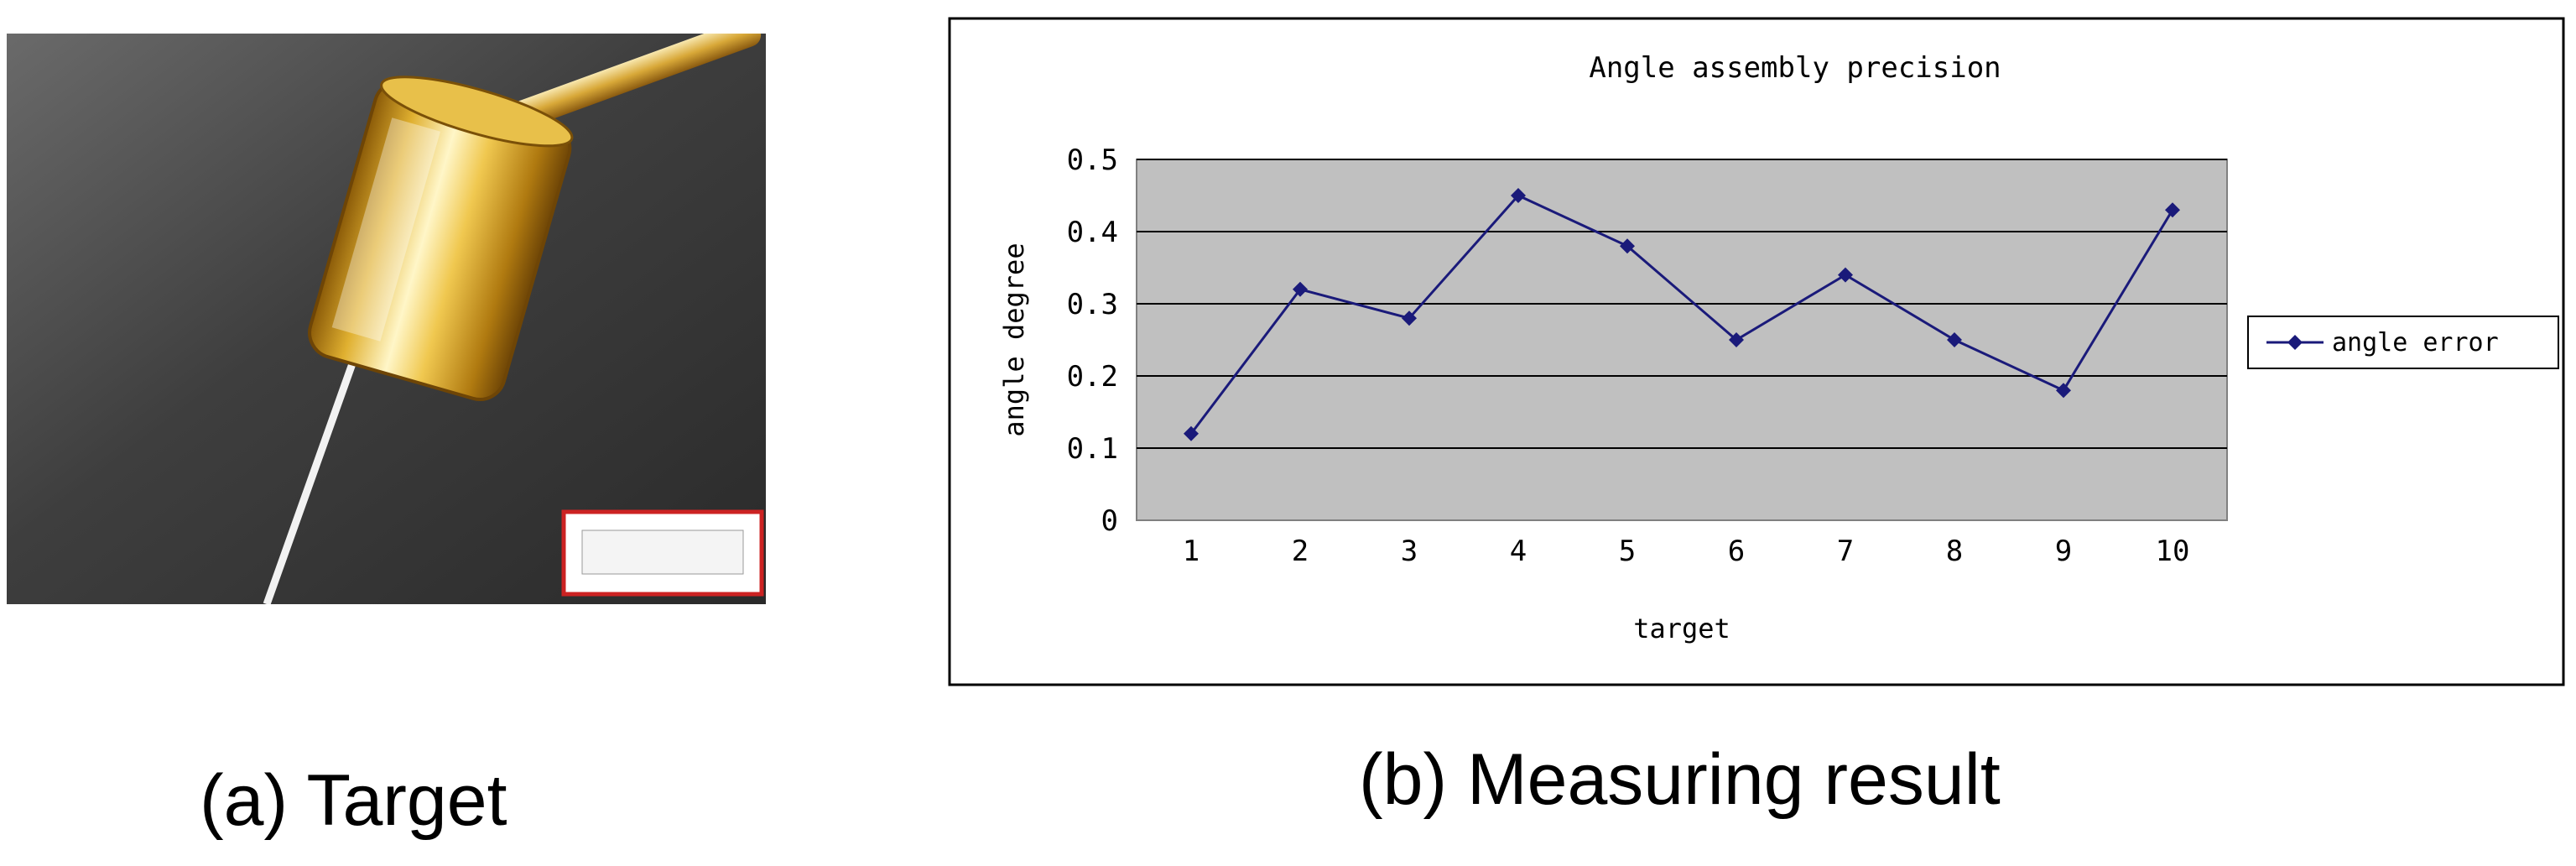 The image size is (2576, 866). Describe the element at coordinates (353, 801) in the screenshot. I see `caption-target: (a) Target` at that location.